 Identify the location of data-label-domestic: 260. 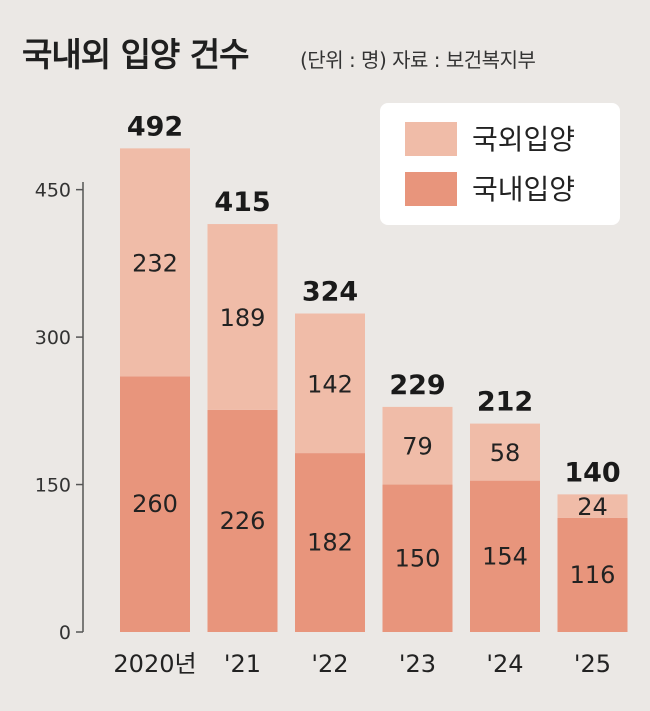
(155, 504).